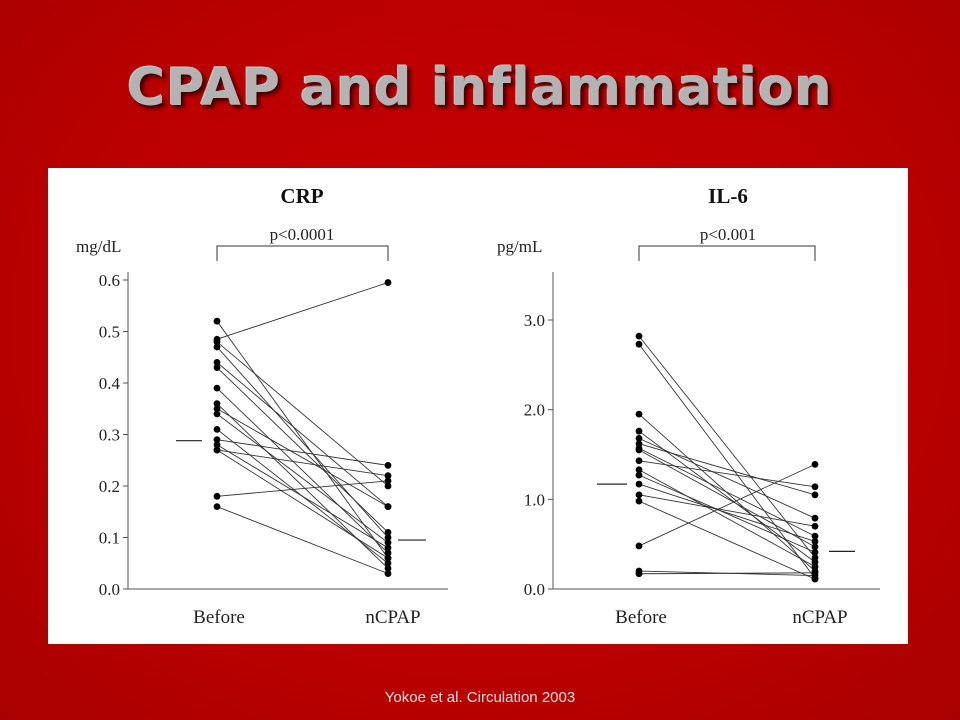 This screenshot has height=720, width=960. I want to click on y-tick-label: 2.0, so click(534, 410).